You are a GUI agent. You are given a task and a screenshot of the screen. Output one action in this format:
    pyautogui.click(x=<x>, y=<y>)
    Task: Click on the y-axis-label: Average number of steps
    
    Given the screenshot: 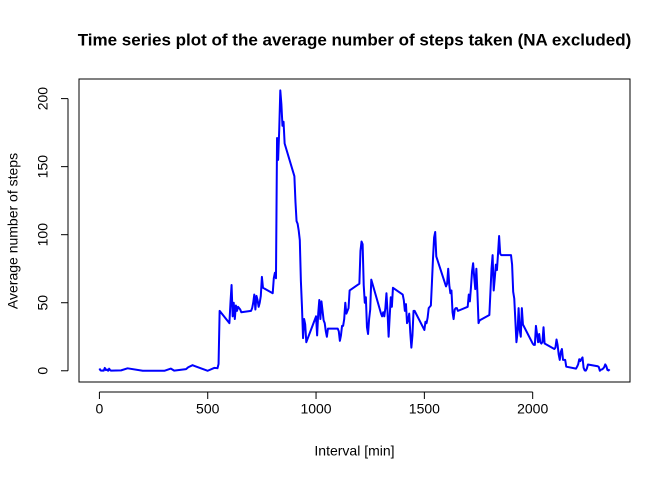 What is the action you would take?
    pyautogui.click(x=13, y=231)
    